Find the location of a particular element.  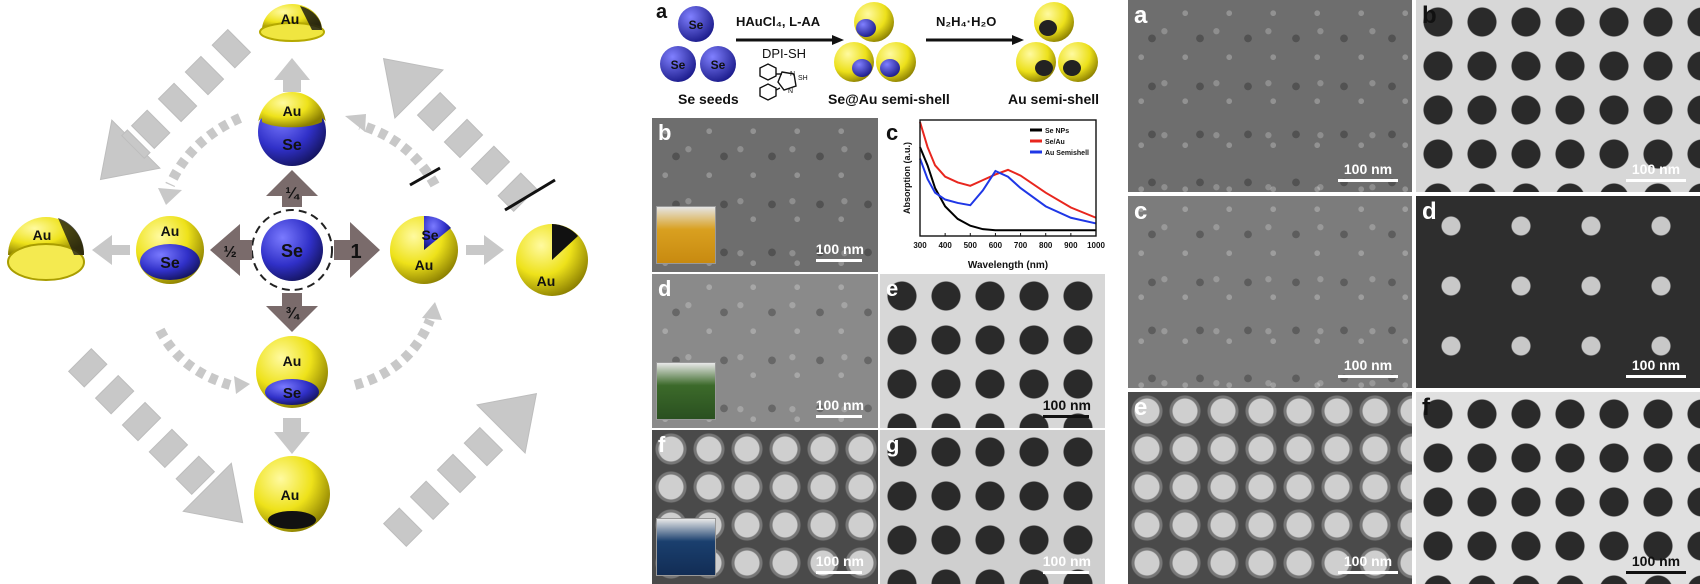

right-sem-panel-d: d 100 nm is located at coordinates (1558, 292).